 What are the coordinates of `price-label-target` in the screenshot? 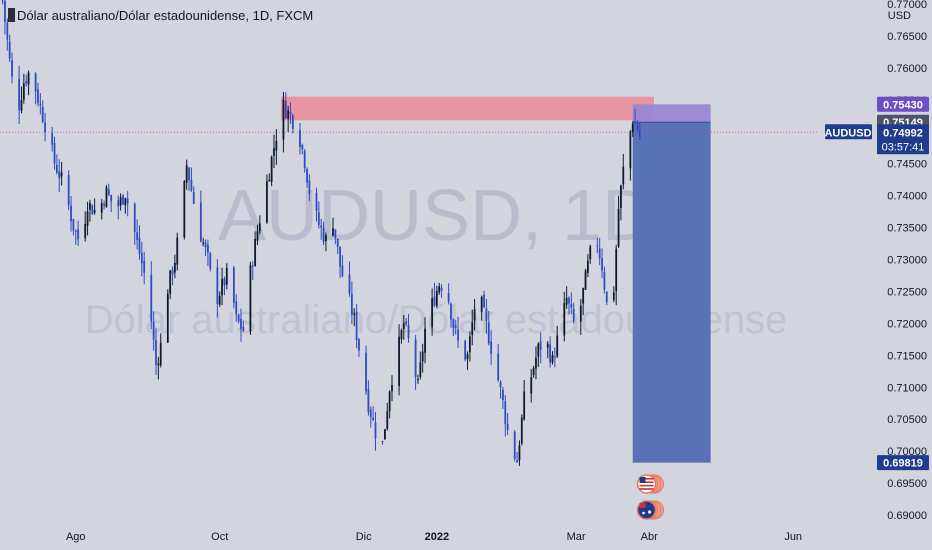 It's located at (903, 463).